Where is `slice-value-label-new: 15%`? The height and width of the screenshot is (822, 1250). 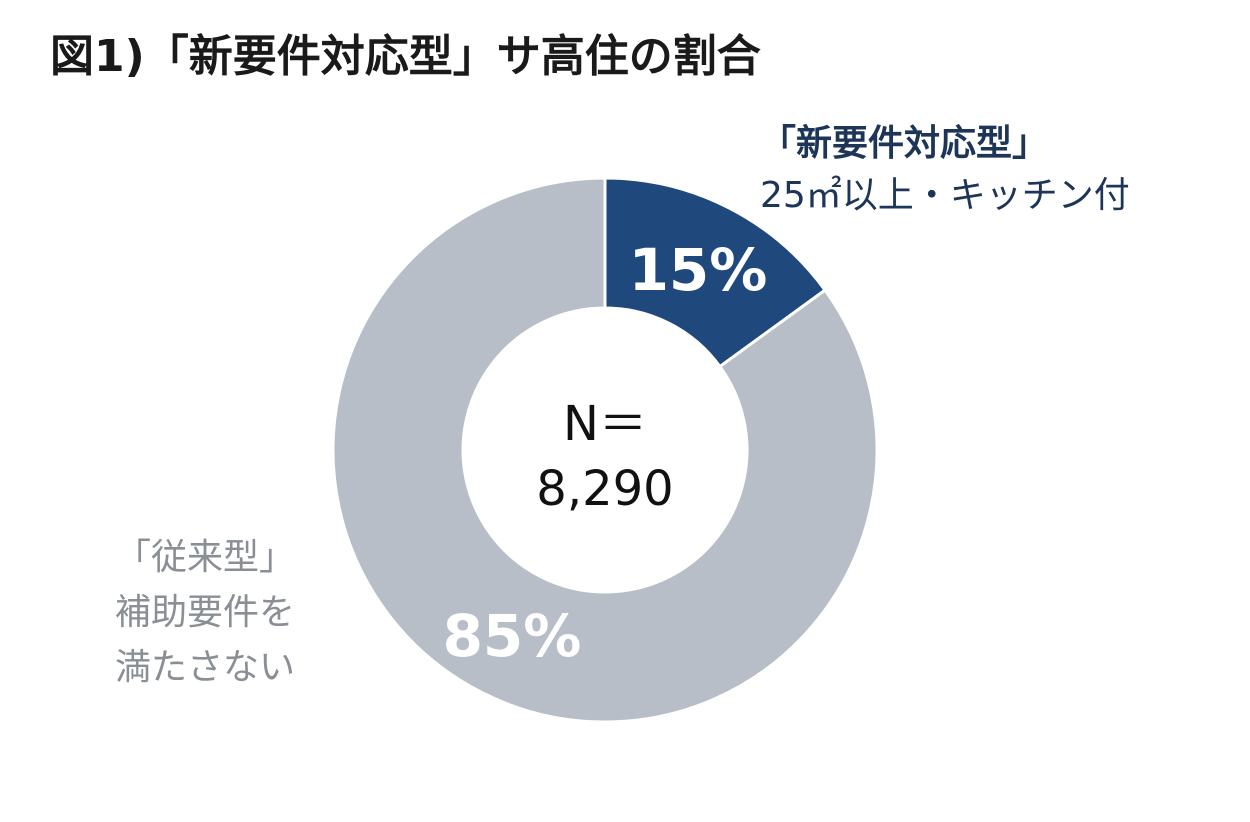
slice-value-label-new: 15% is located at coordinates (698, 270).